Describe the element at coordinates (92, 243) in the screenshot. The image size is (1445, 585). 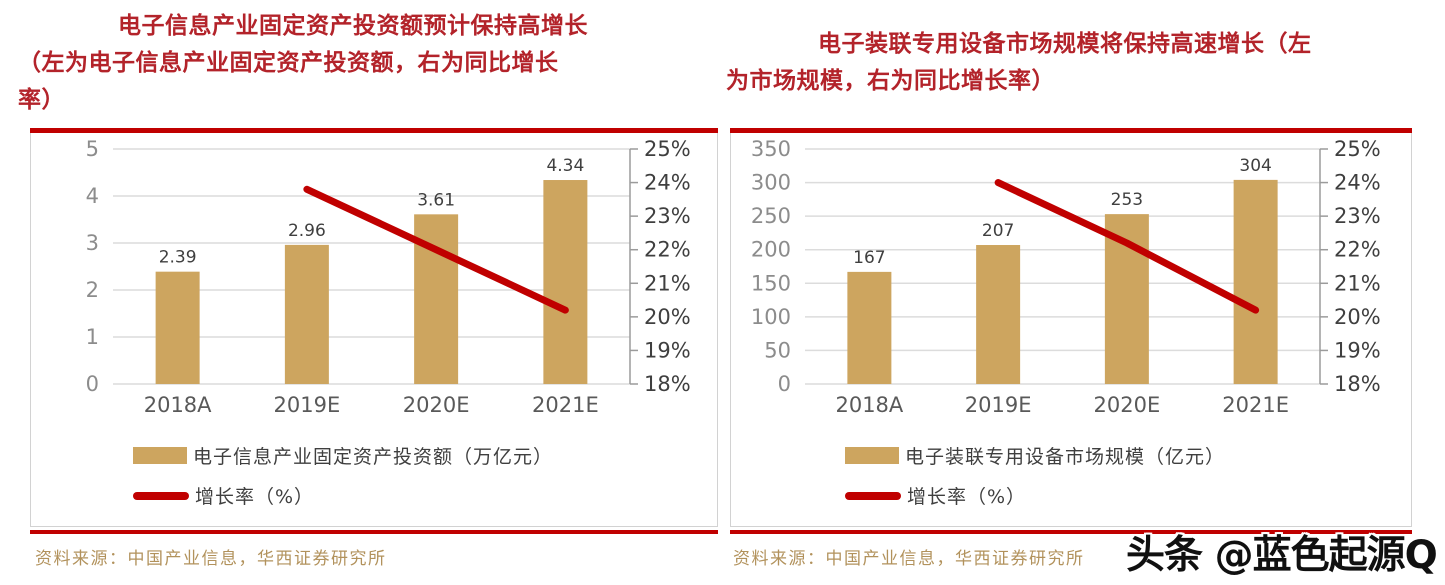
I see `left-axis-tick-label: 3` at that location.